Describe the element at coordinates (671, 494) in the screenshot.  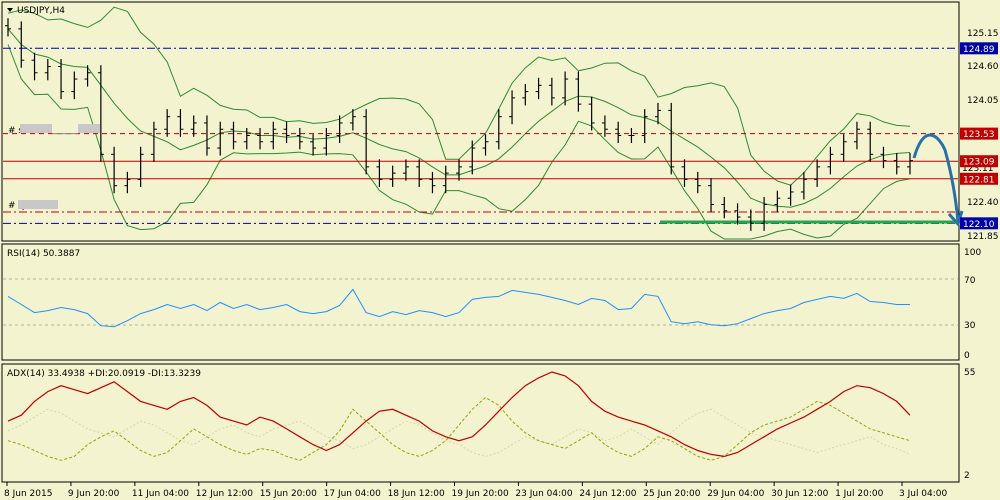
I see `x-tick-label: 25 Jun 20:00` at that location.